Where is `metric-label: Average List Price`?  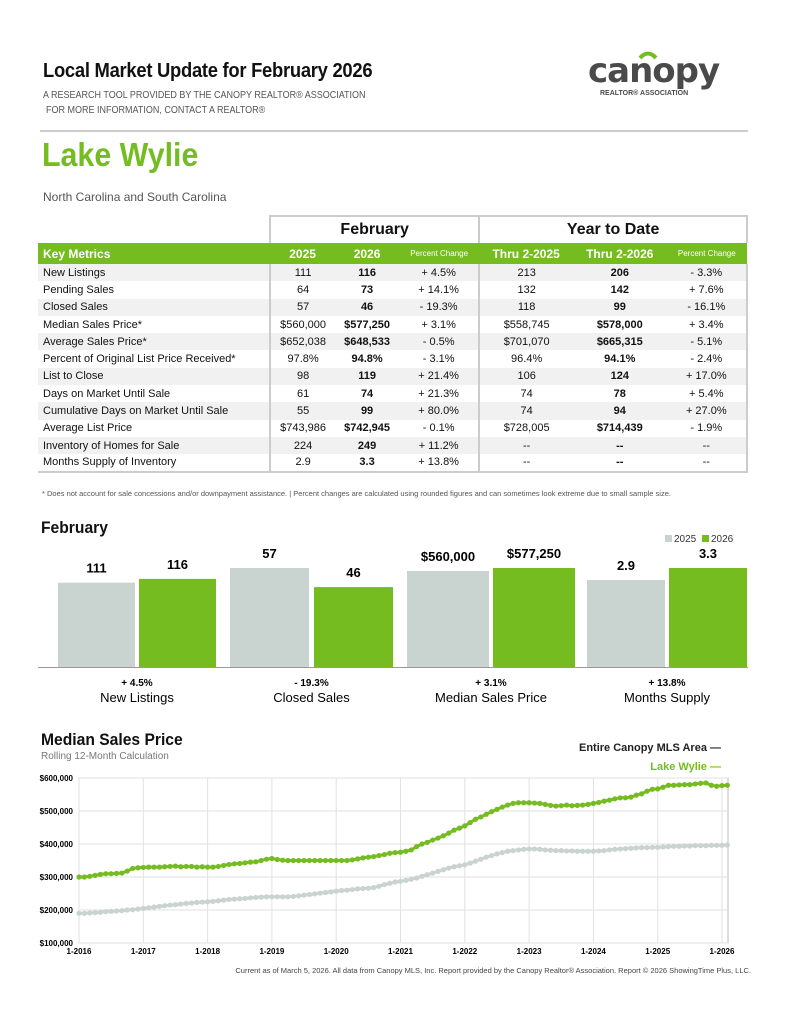 metric-label: Average List Price is located at coordinates (88, 428).